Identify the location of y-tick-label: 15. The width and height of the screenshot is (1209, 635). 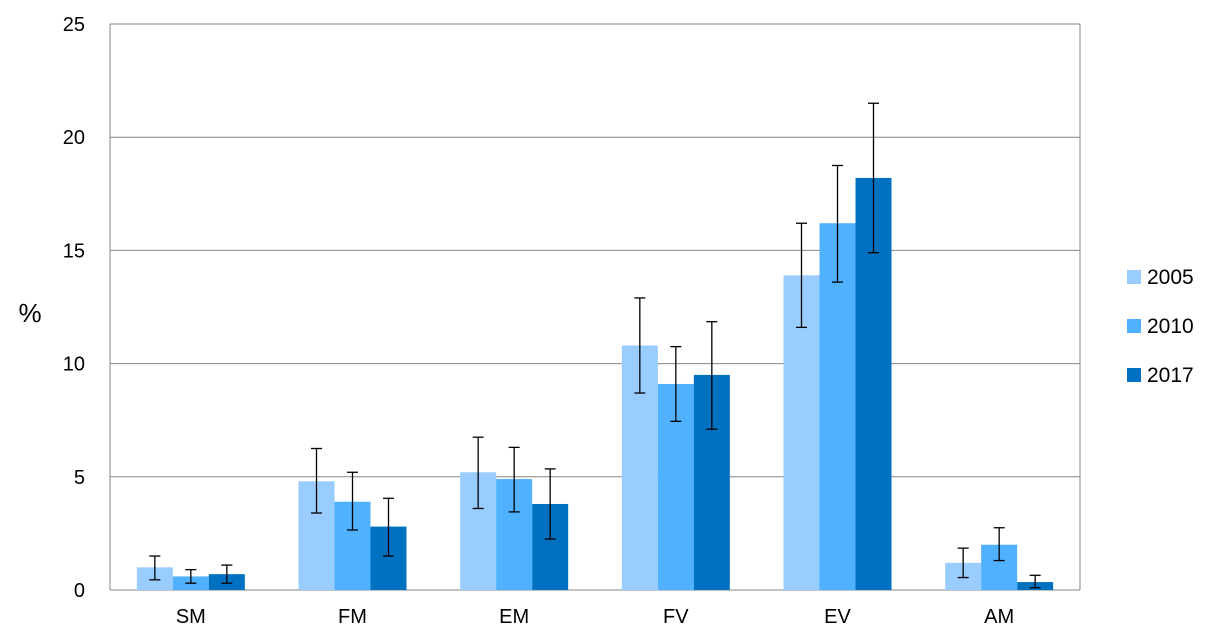
(74, 251).